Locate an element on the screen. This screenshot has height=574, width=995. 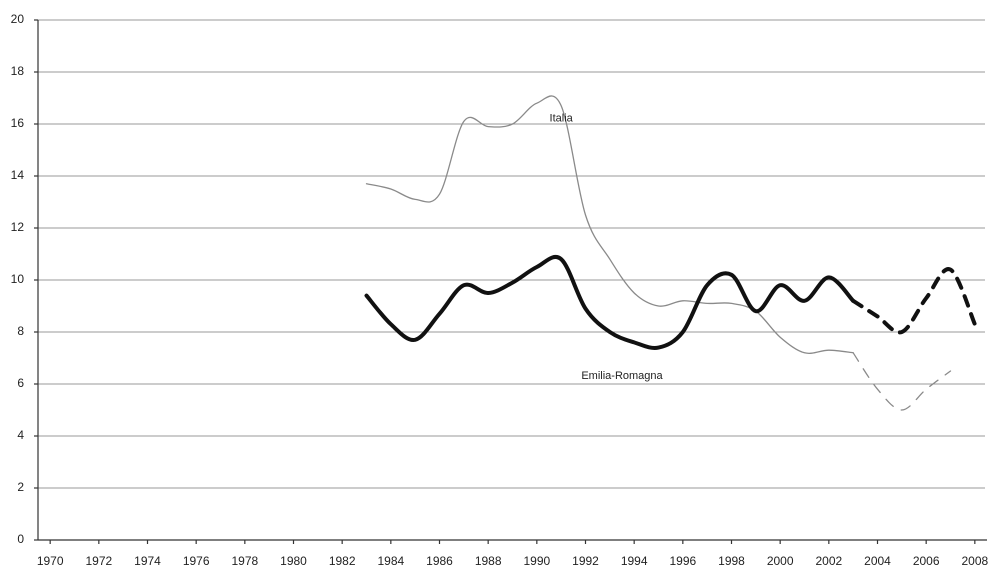
y-tick-label: 6 is located at coordinates (20, 383).